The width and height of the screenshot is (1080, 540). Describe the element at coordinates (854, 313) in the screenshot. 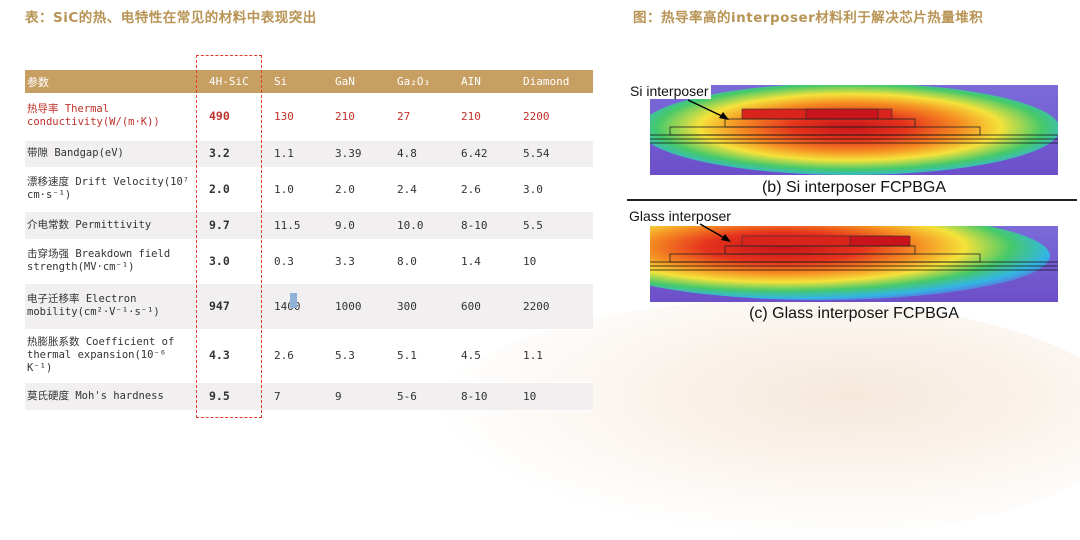

I see `panel-c-caption: (c) Glass interposer FCPBGA` at that location.